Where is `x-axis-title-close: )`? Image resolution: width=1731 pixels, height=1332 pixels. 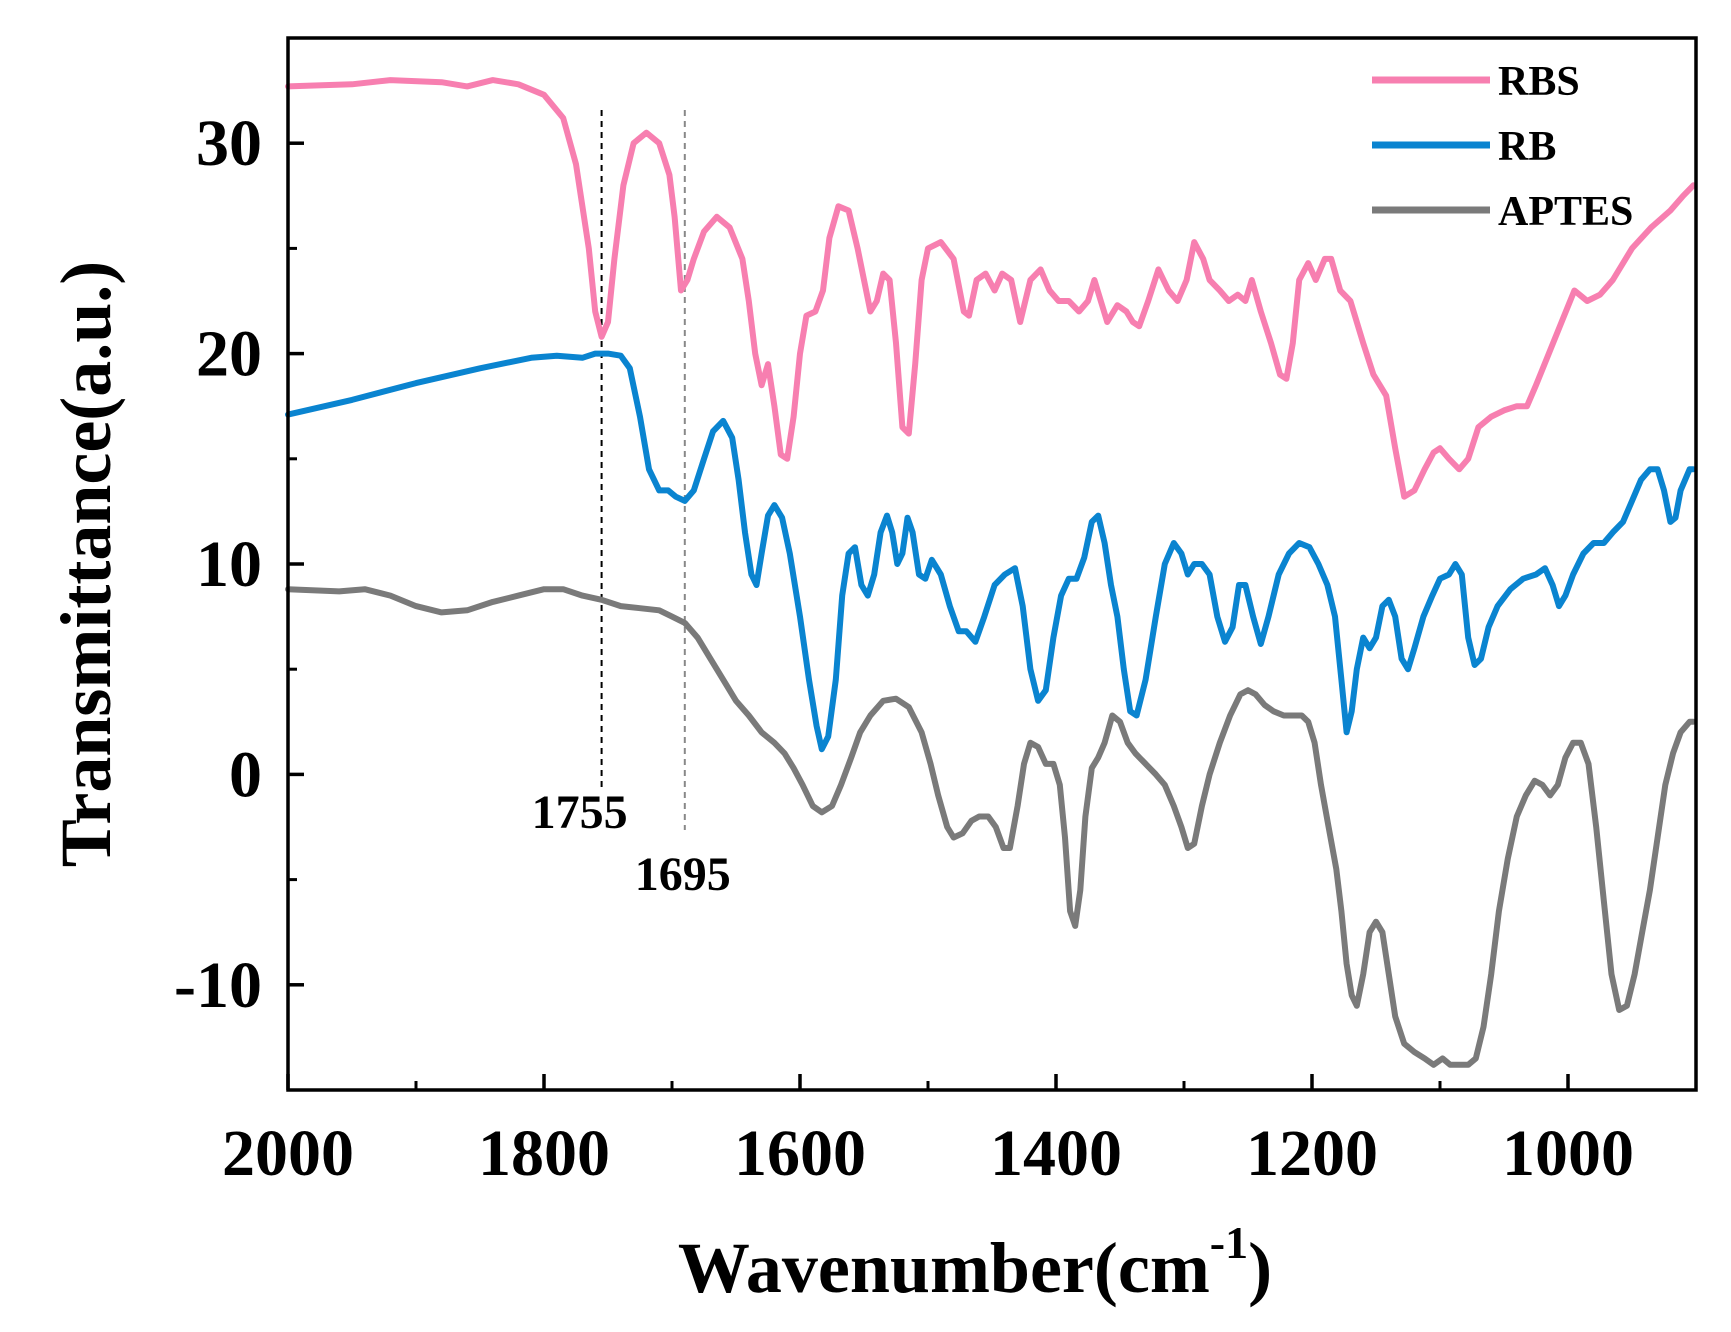
x-axis-title-close: ) is located at coordinates (1260, 1268).